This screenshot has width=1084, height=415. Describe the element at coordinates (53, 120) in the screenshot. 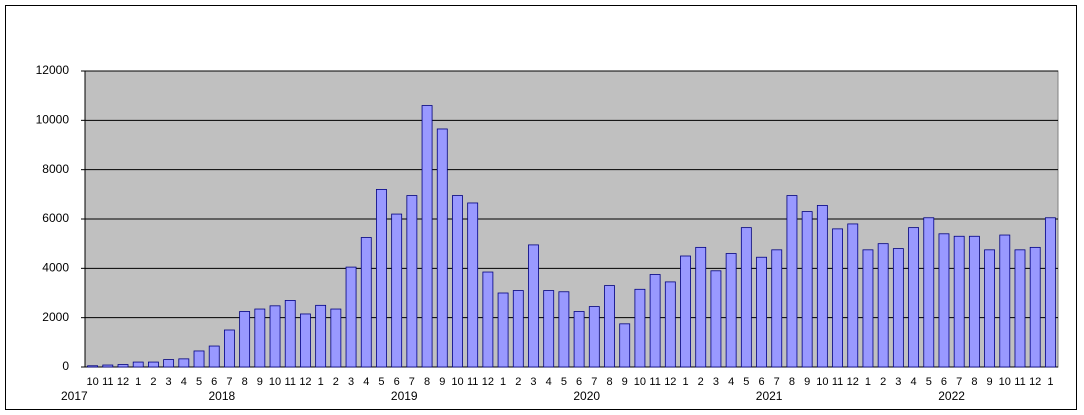

I see `y-tick-label: 10000` at that location.